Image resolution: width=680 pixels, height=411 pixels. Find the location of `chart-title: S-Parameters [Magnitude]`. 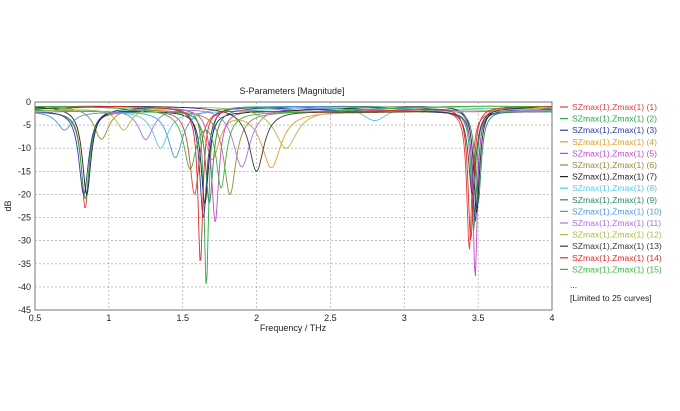

chart-title: S-Parameters [Magnitude] is located at coordinates (291, 91).